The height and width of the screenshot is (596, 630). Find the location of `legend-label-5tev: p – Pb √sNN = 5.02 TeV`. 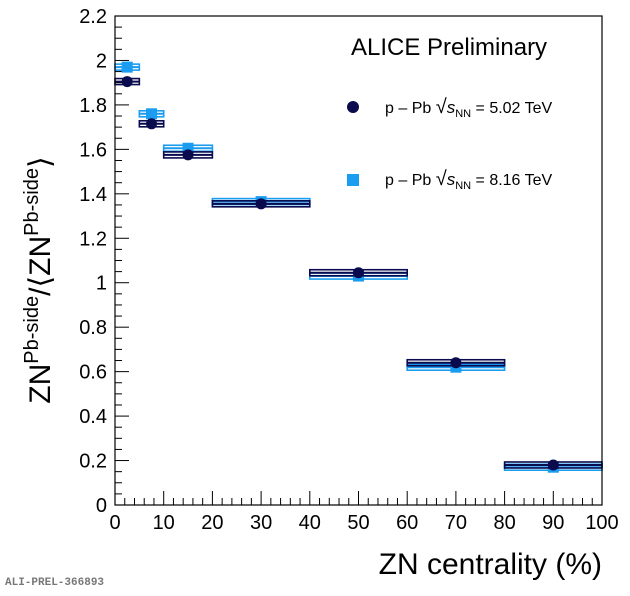

legend-label-5tev: p – Pb √sNN = 5.02 TeV is located at coordinates (469, 108).